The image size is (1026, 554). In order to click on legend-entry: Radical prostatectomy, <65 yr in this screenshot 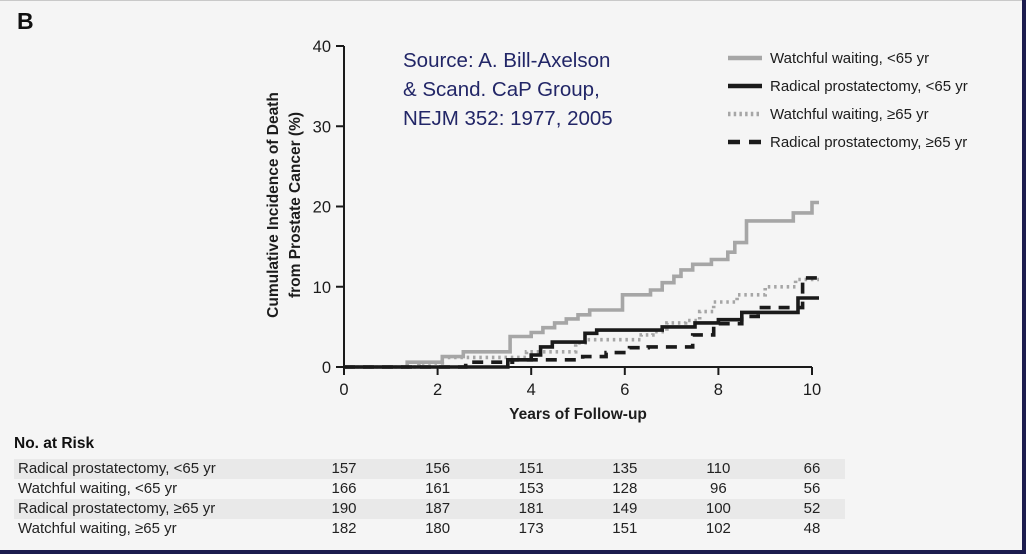, I will do `click(848, 86)`.